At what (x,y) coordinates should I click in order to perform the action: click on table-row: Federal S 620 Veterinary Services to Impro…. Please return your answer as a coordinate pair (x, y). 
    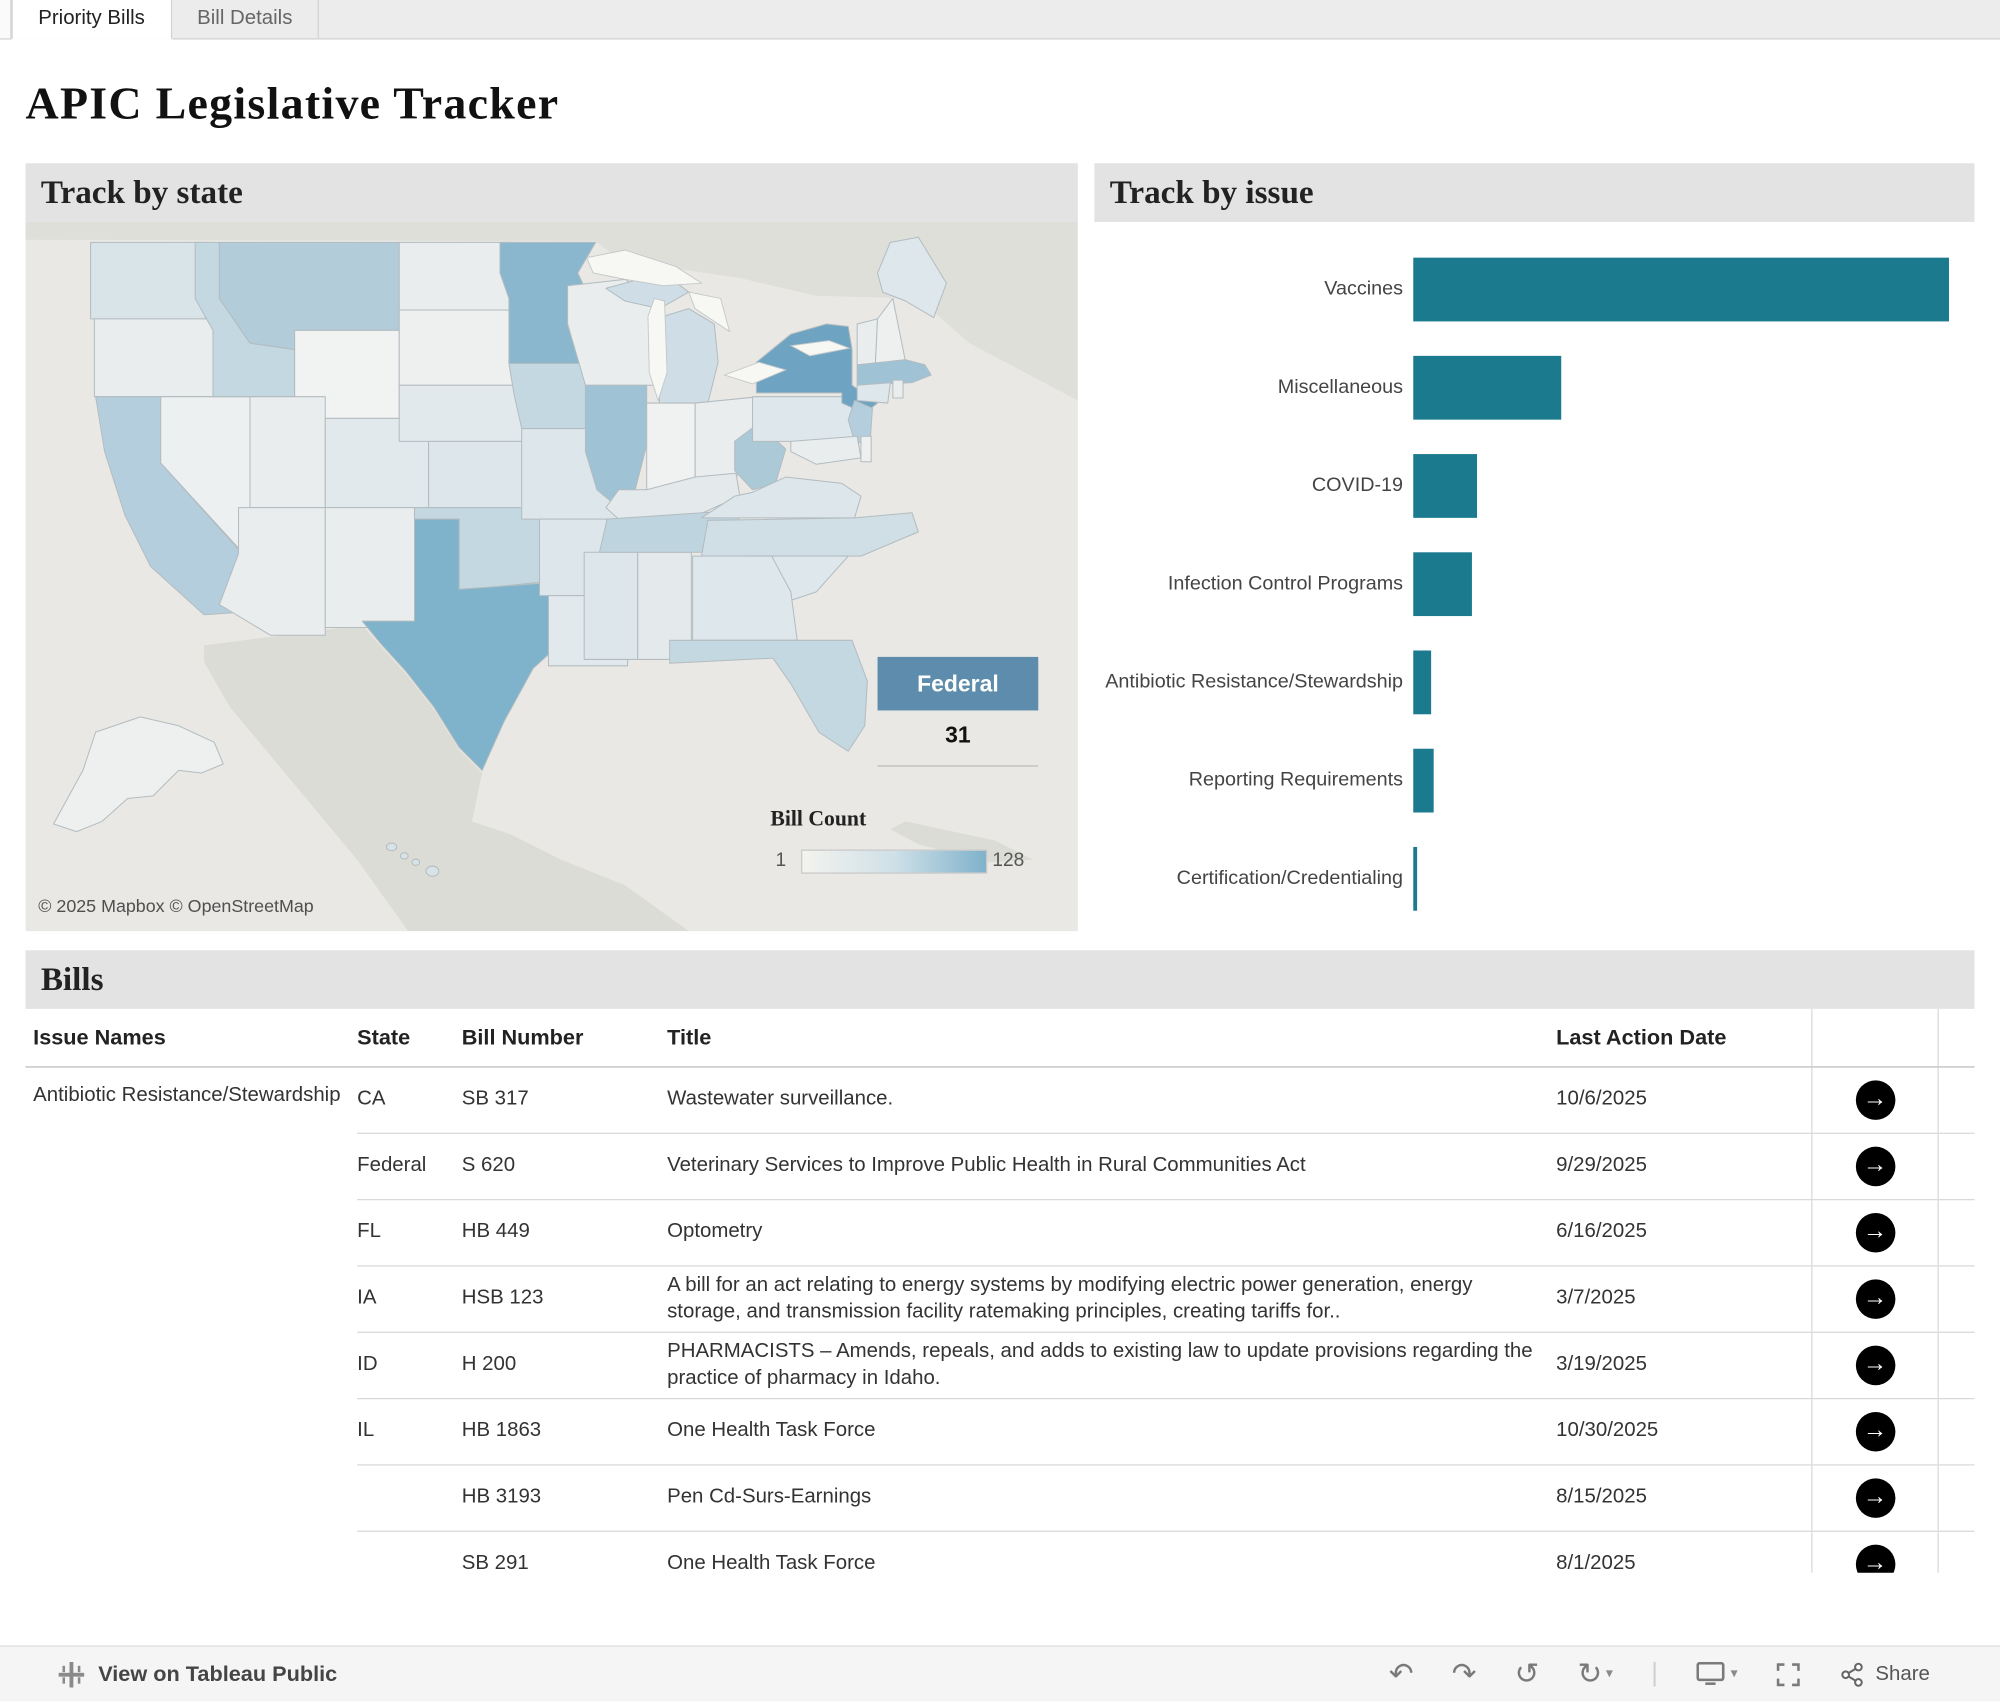
    Looking at the image, I should click on (1166, 1167).